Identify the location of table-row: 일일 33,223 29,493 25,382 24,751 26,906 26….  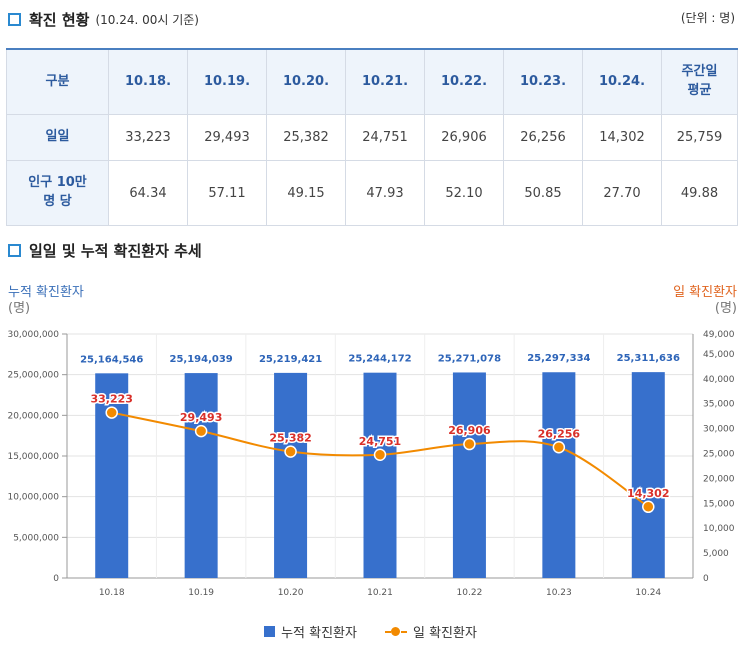
(372, 137).